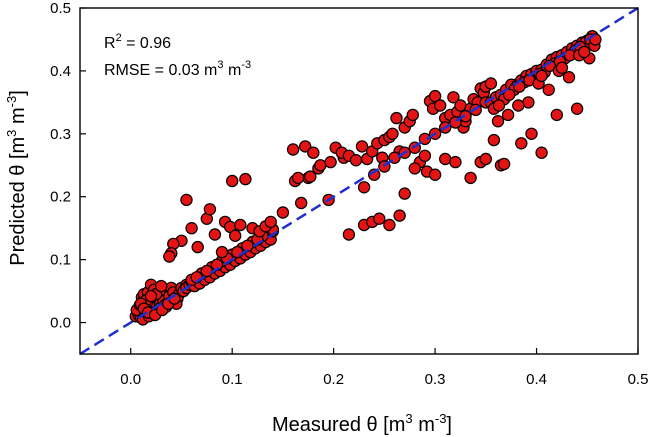 The height and width of the screenshot is (437, 650). What do you see at coordinates (536, 379) in the screenshot?
I see `x-tick-label: 0.4` at bounding box center [536, 379].